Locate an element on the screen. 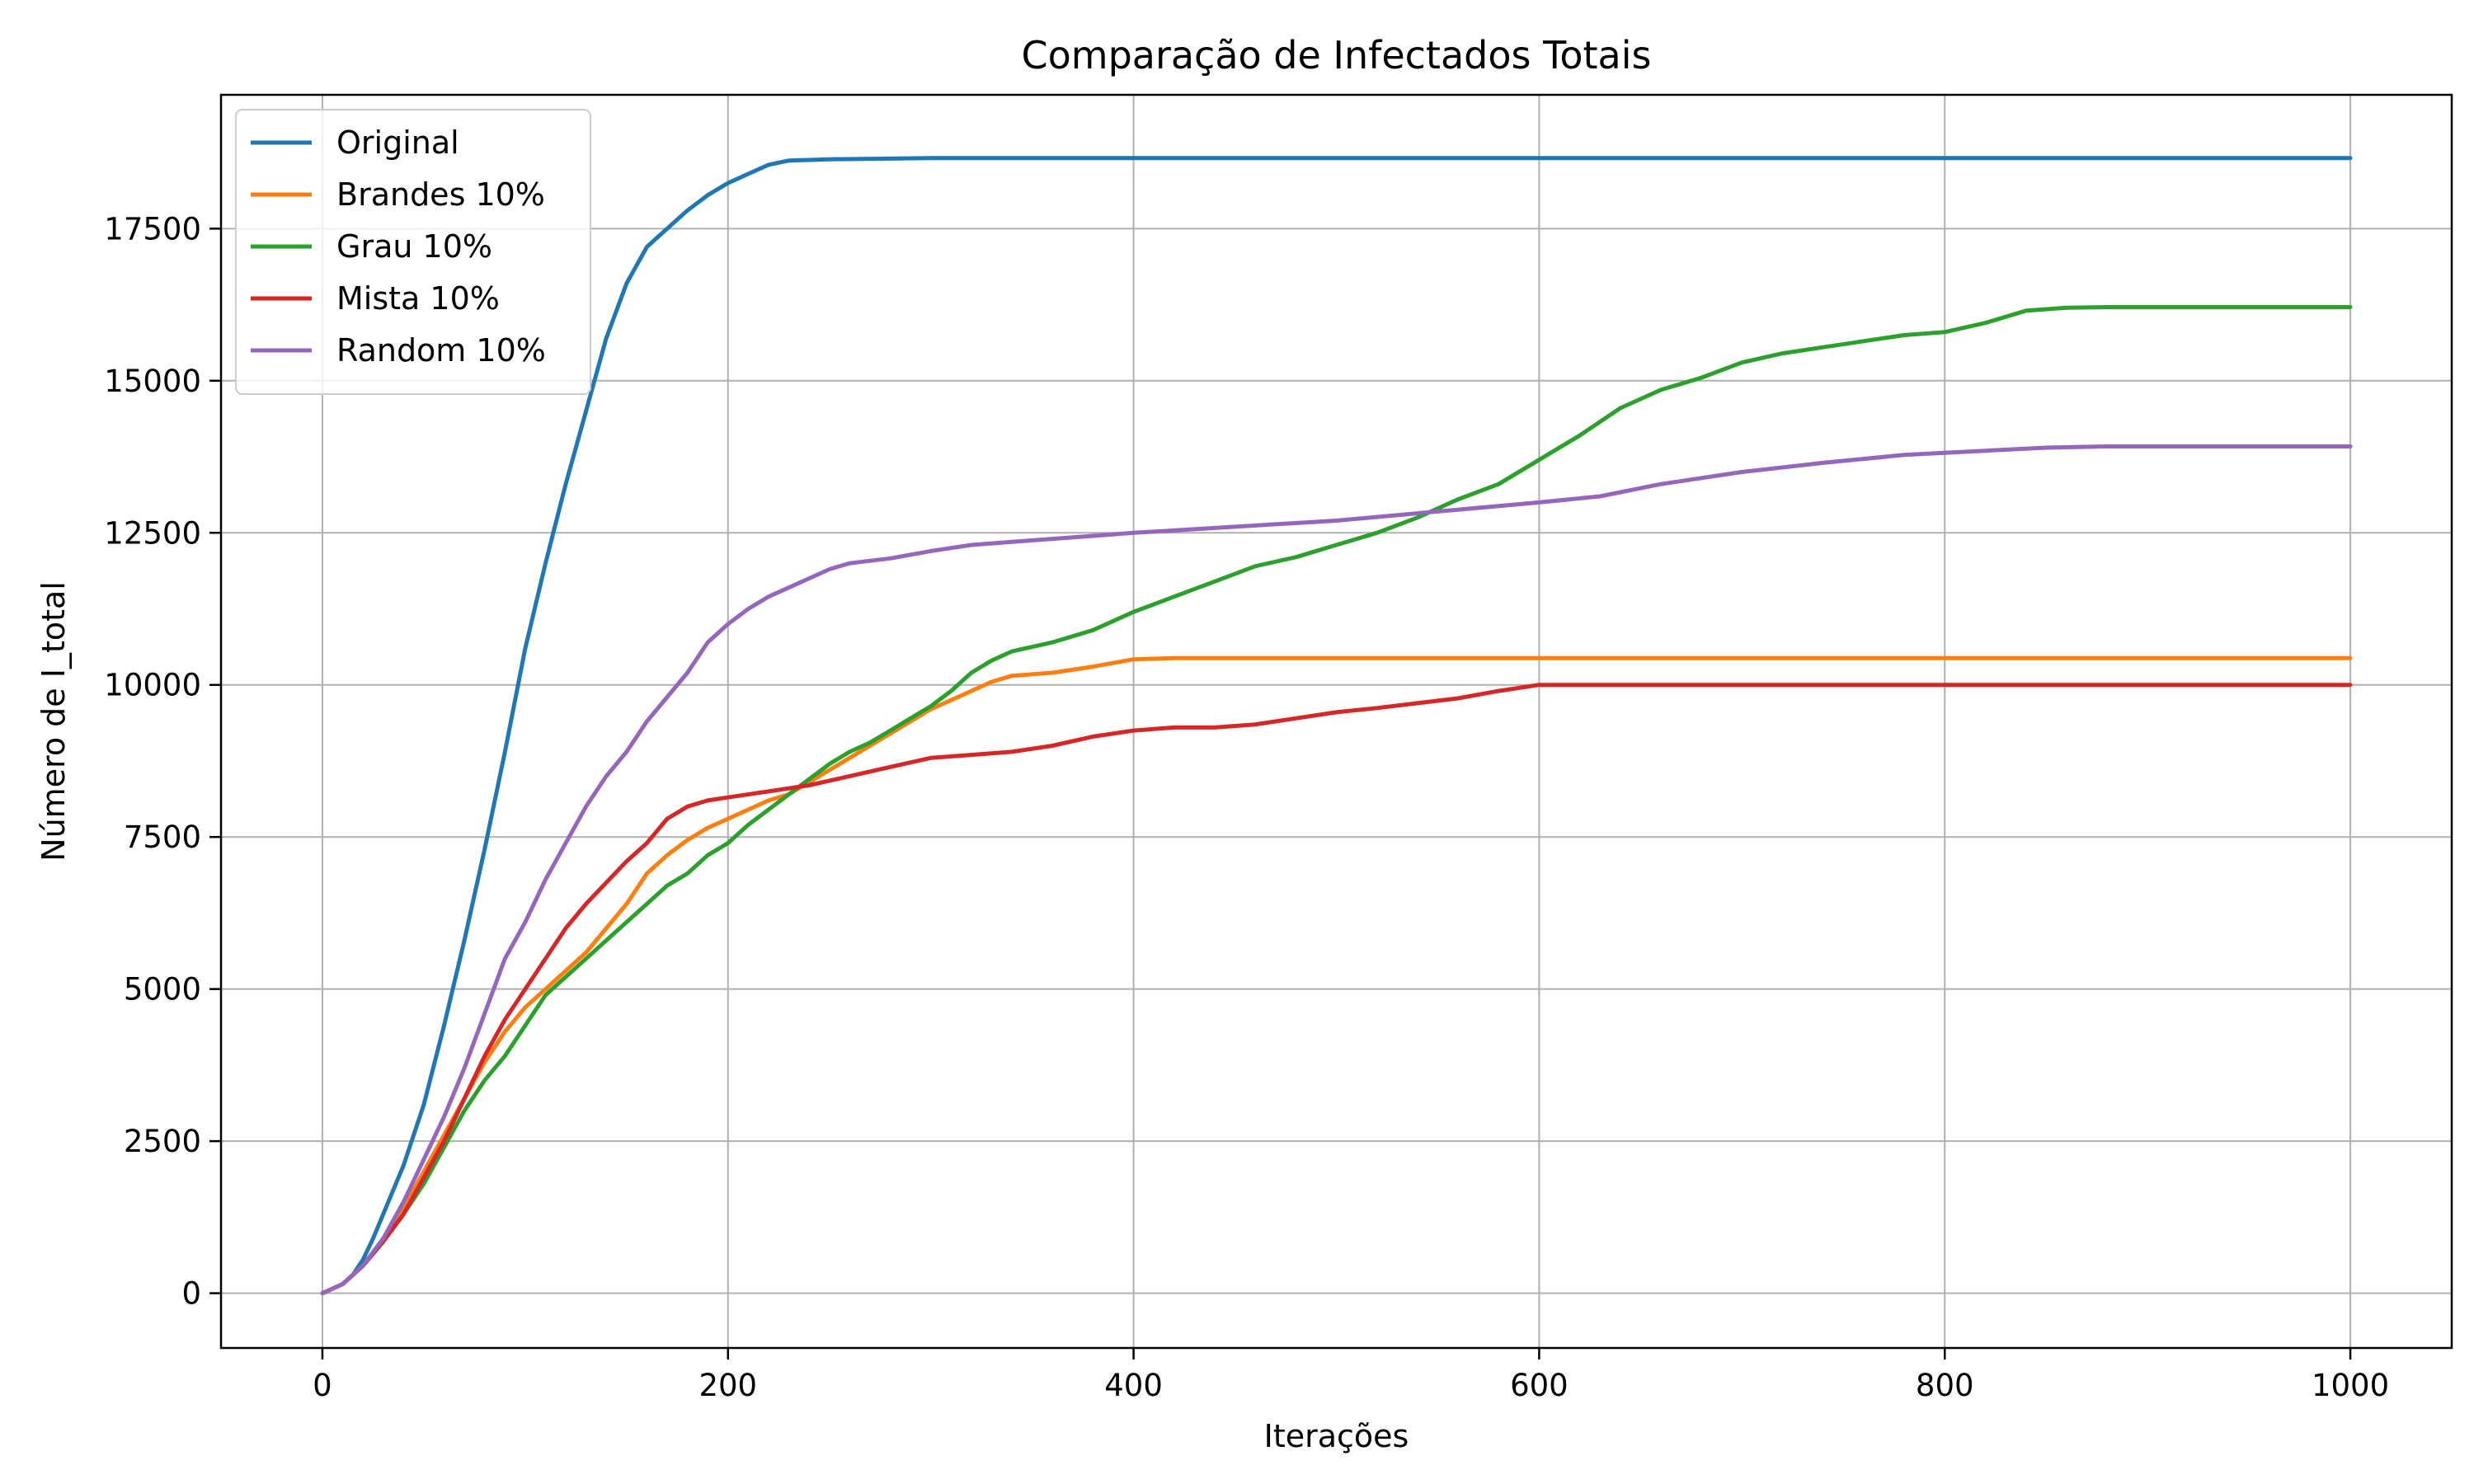  y-tick-label: 0 is located at coordinates (191, 1294).